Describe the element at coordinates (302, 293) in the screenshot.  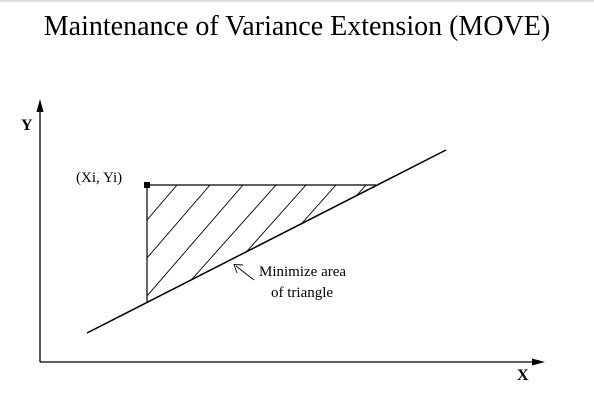
I see `annotation-line-2: of triangle` at that location.